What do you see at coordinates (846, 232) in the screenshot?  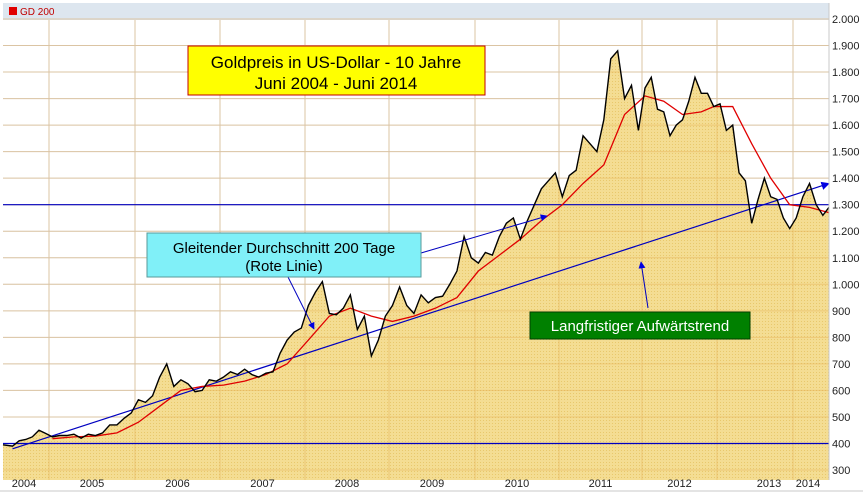 I see `y-tick-label: 1.200` at bounding box center [846, 232].